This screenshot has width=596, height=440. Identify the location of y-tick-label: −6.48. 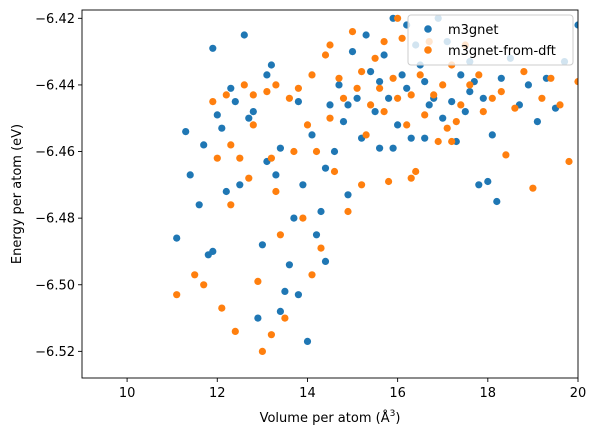
(55, 219).